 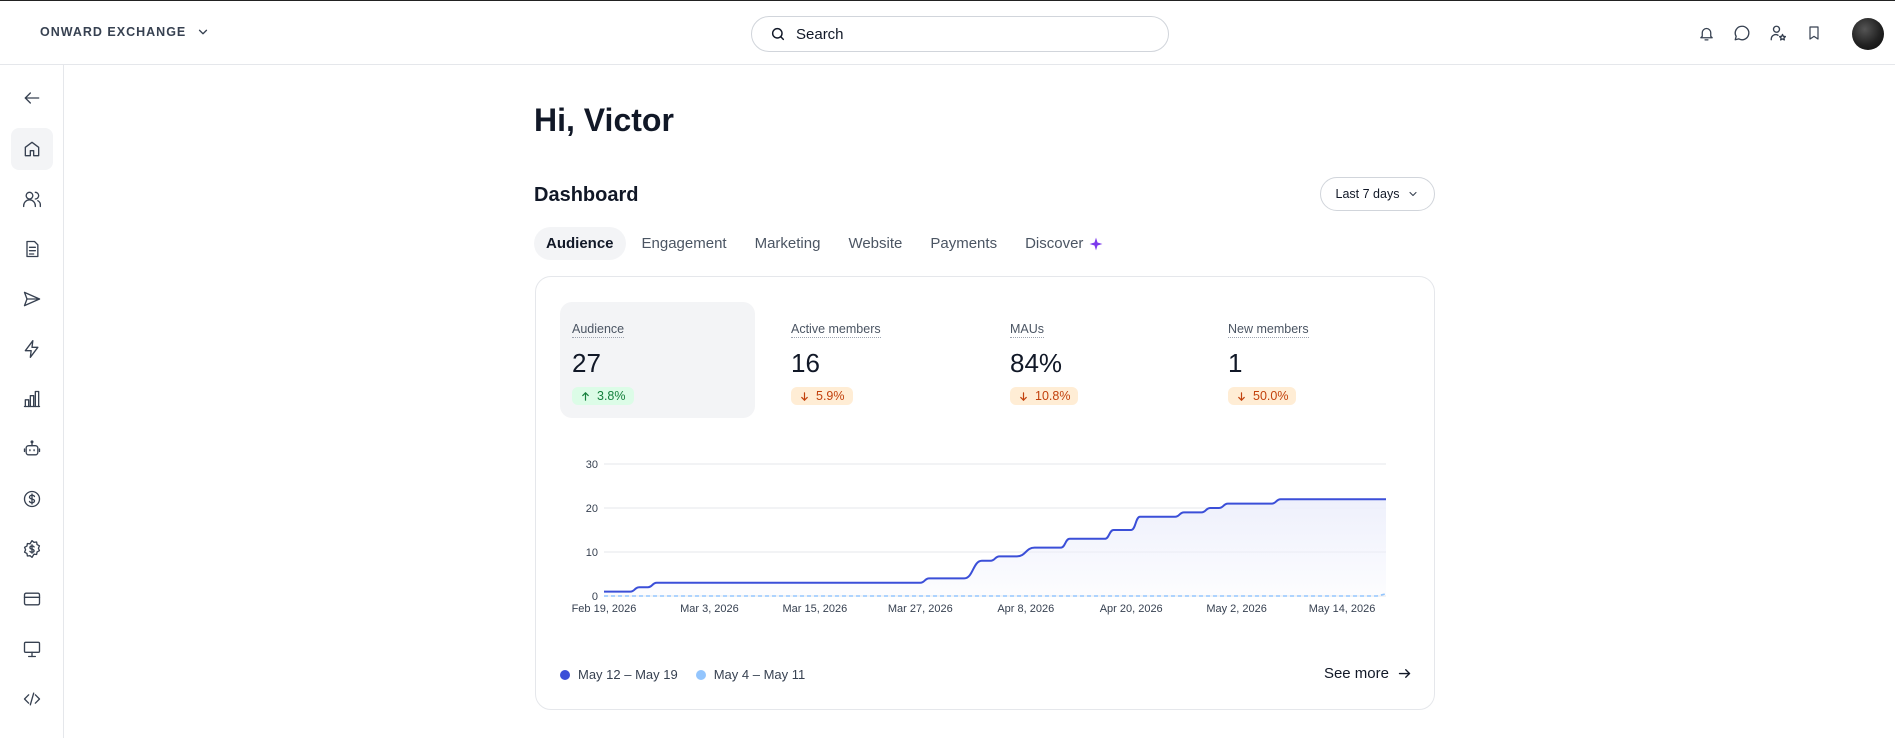 What do you see at coordinates (585, 396) in the screenshot?
I see `arrow-up-icon` at bounding box center [585, 396].